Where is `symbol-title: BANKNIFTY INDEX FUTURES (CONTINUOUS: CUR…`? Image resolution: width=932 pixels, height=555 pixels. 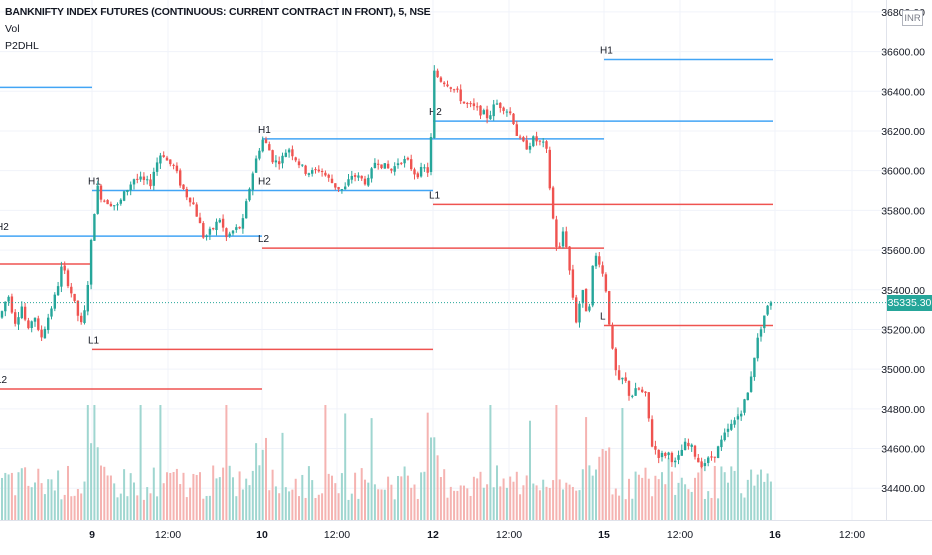 symbol-title: BANKNIFTY INDEX FUTURES (CONTINUOUS: CUR… is located at coordinates (218, 12).